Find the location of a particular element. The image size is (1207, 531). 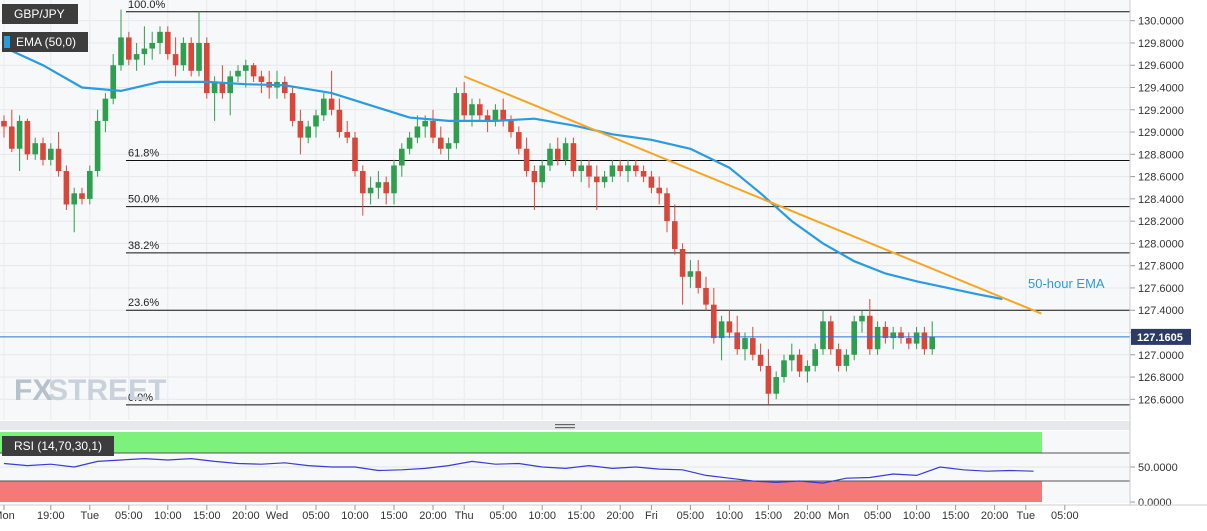

y-tick-label: 129.2000 is located at coordinates (1161, 111).